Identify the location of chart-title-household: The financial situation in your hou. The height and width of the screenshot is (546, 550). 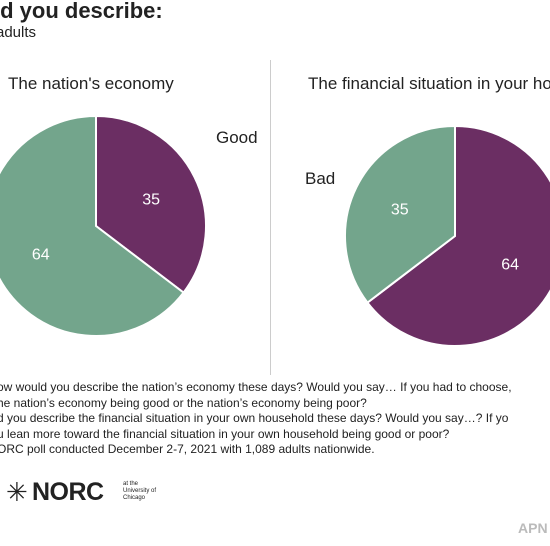
(429, 83).